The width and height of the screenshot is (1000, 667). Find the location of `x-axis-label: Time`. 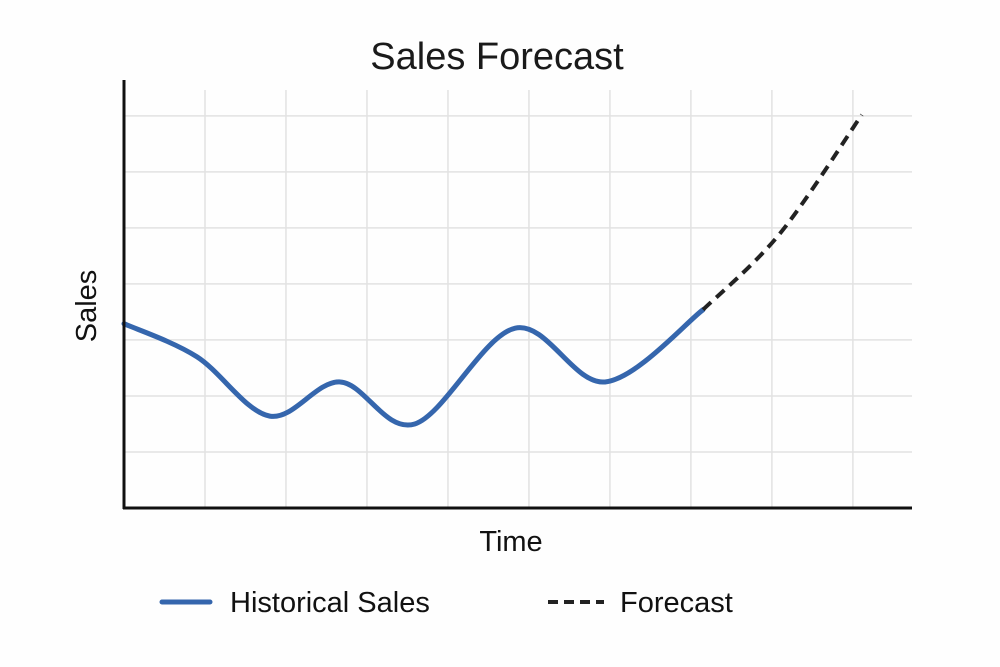

x-axis-label: Time is located at coordinates (510, 542).